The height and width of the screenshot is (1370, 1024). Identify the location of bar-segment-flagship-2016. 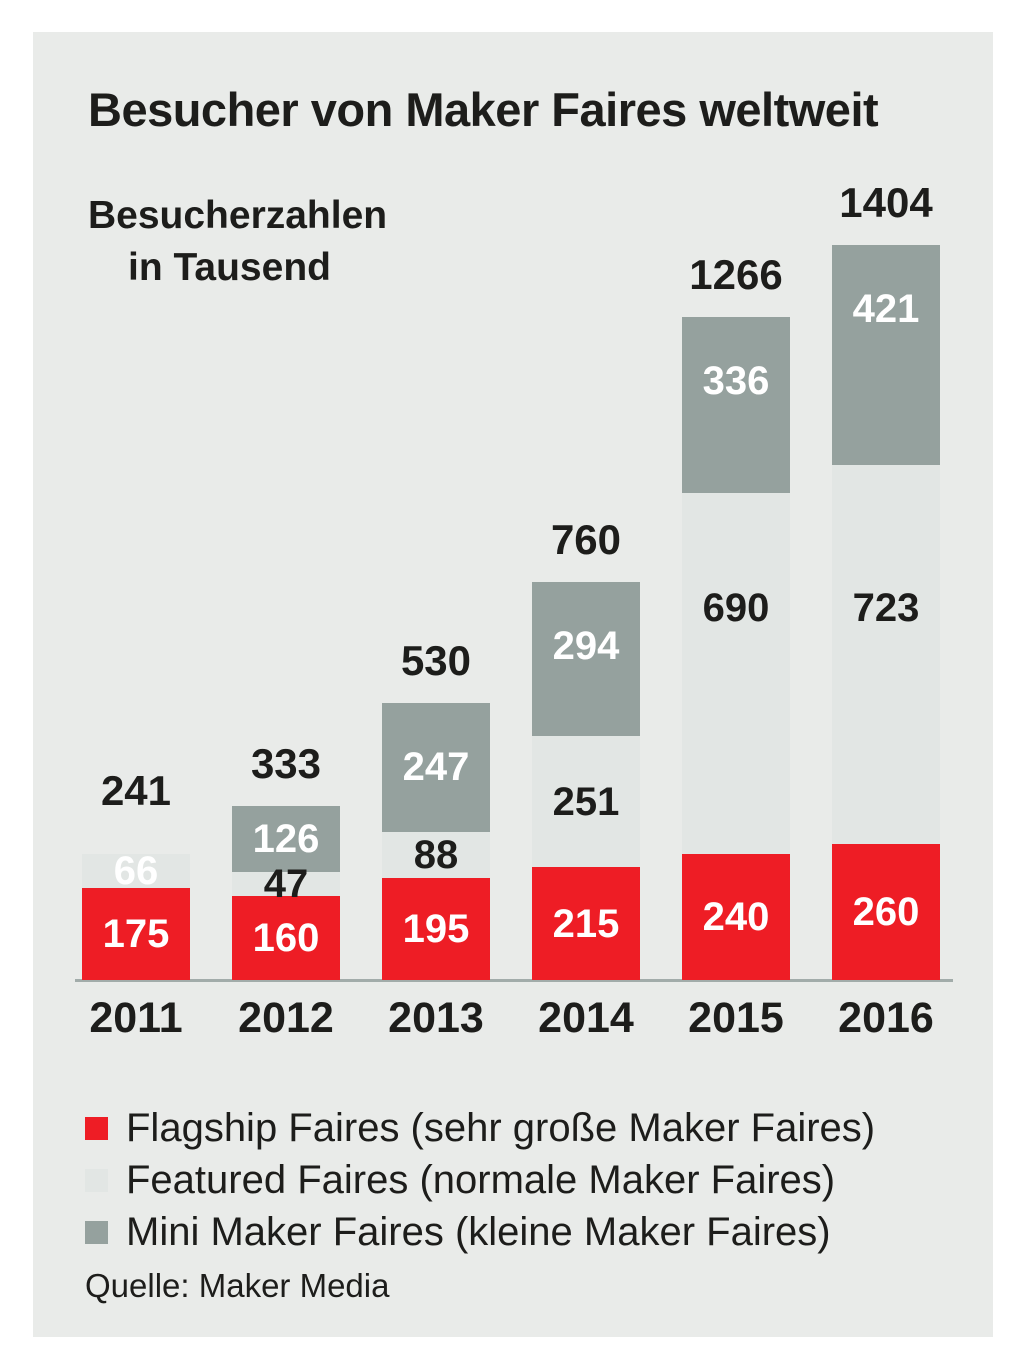
(886, 911).